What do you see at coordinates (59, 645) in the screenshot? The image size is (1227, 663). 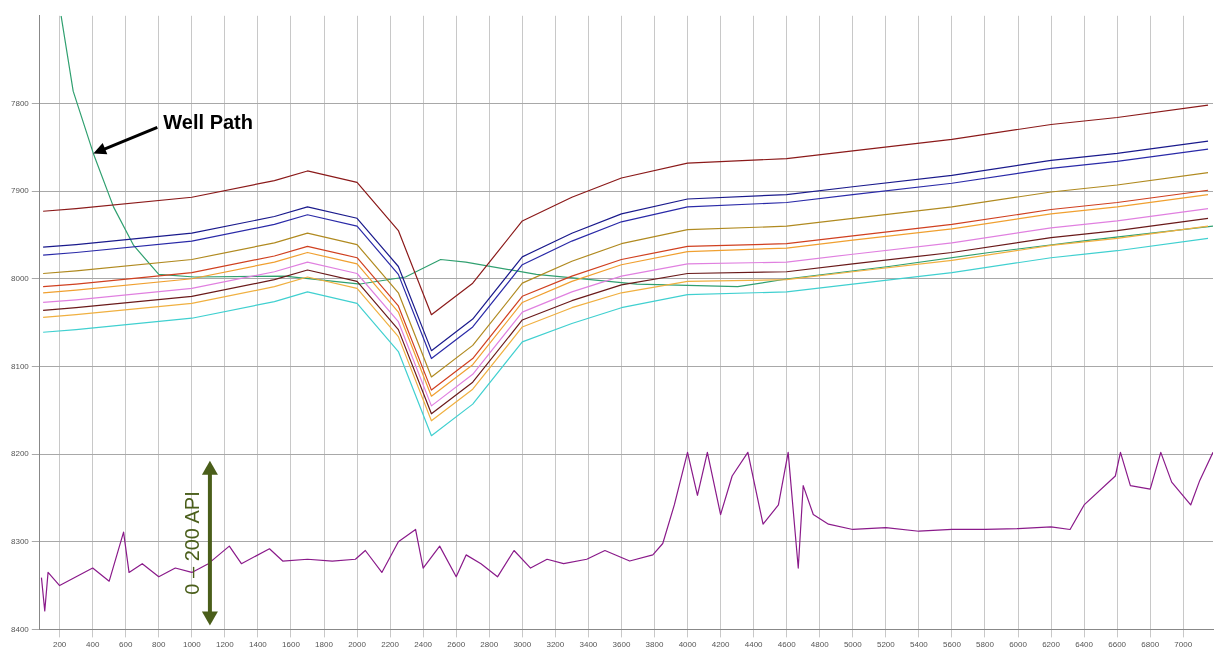 I see `x-tick-label: 200` at bounding box center [59, 645].